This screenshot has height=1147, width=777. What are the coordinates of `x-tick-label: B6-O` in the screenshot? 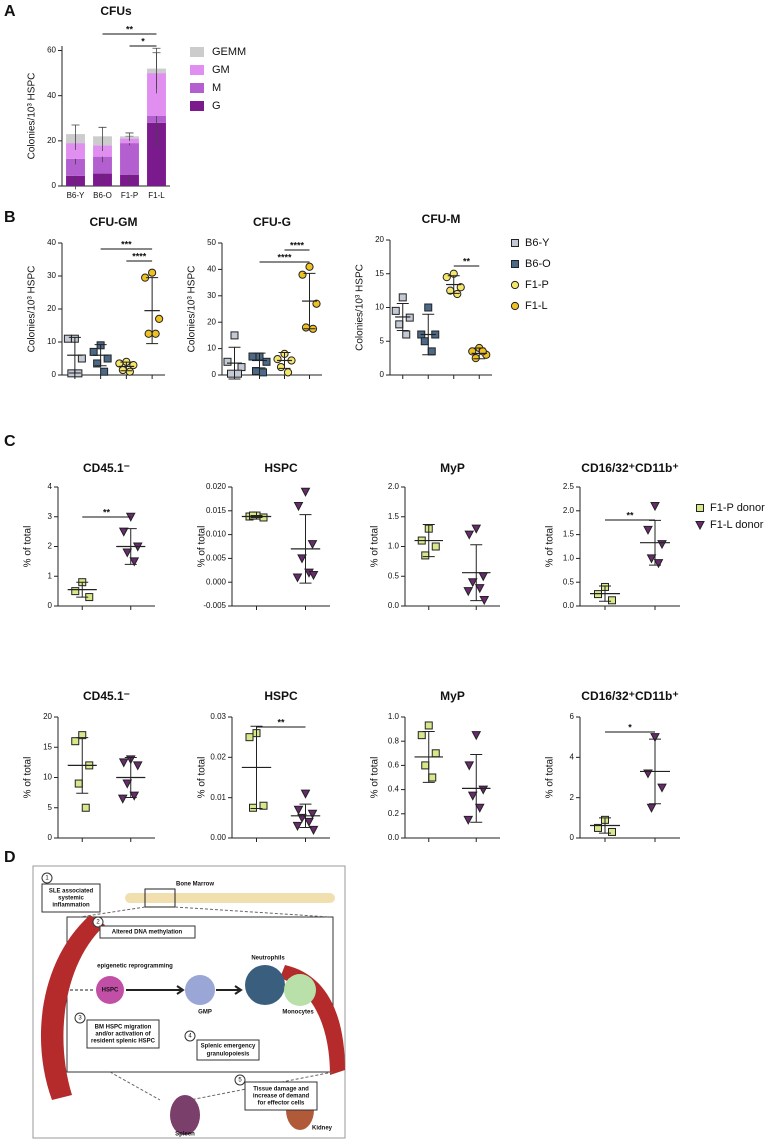 It's located at (102, 195).